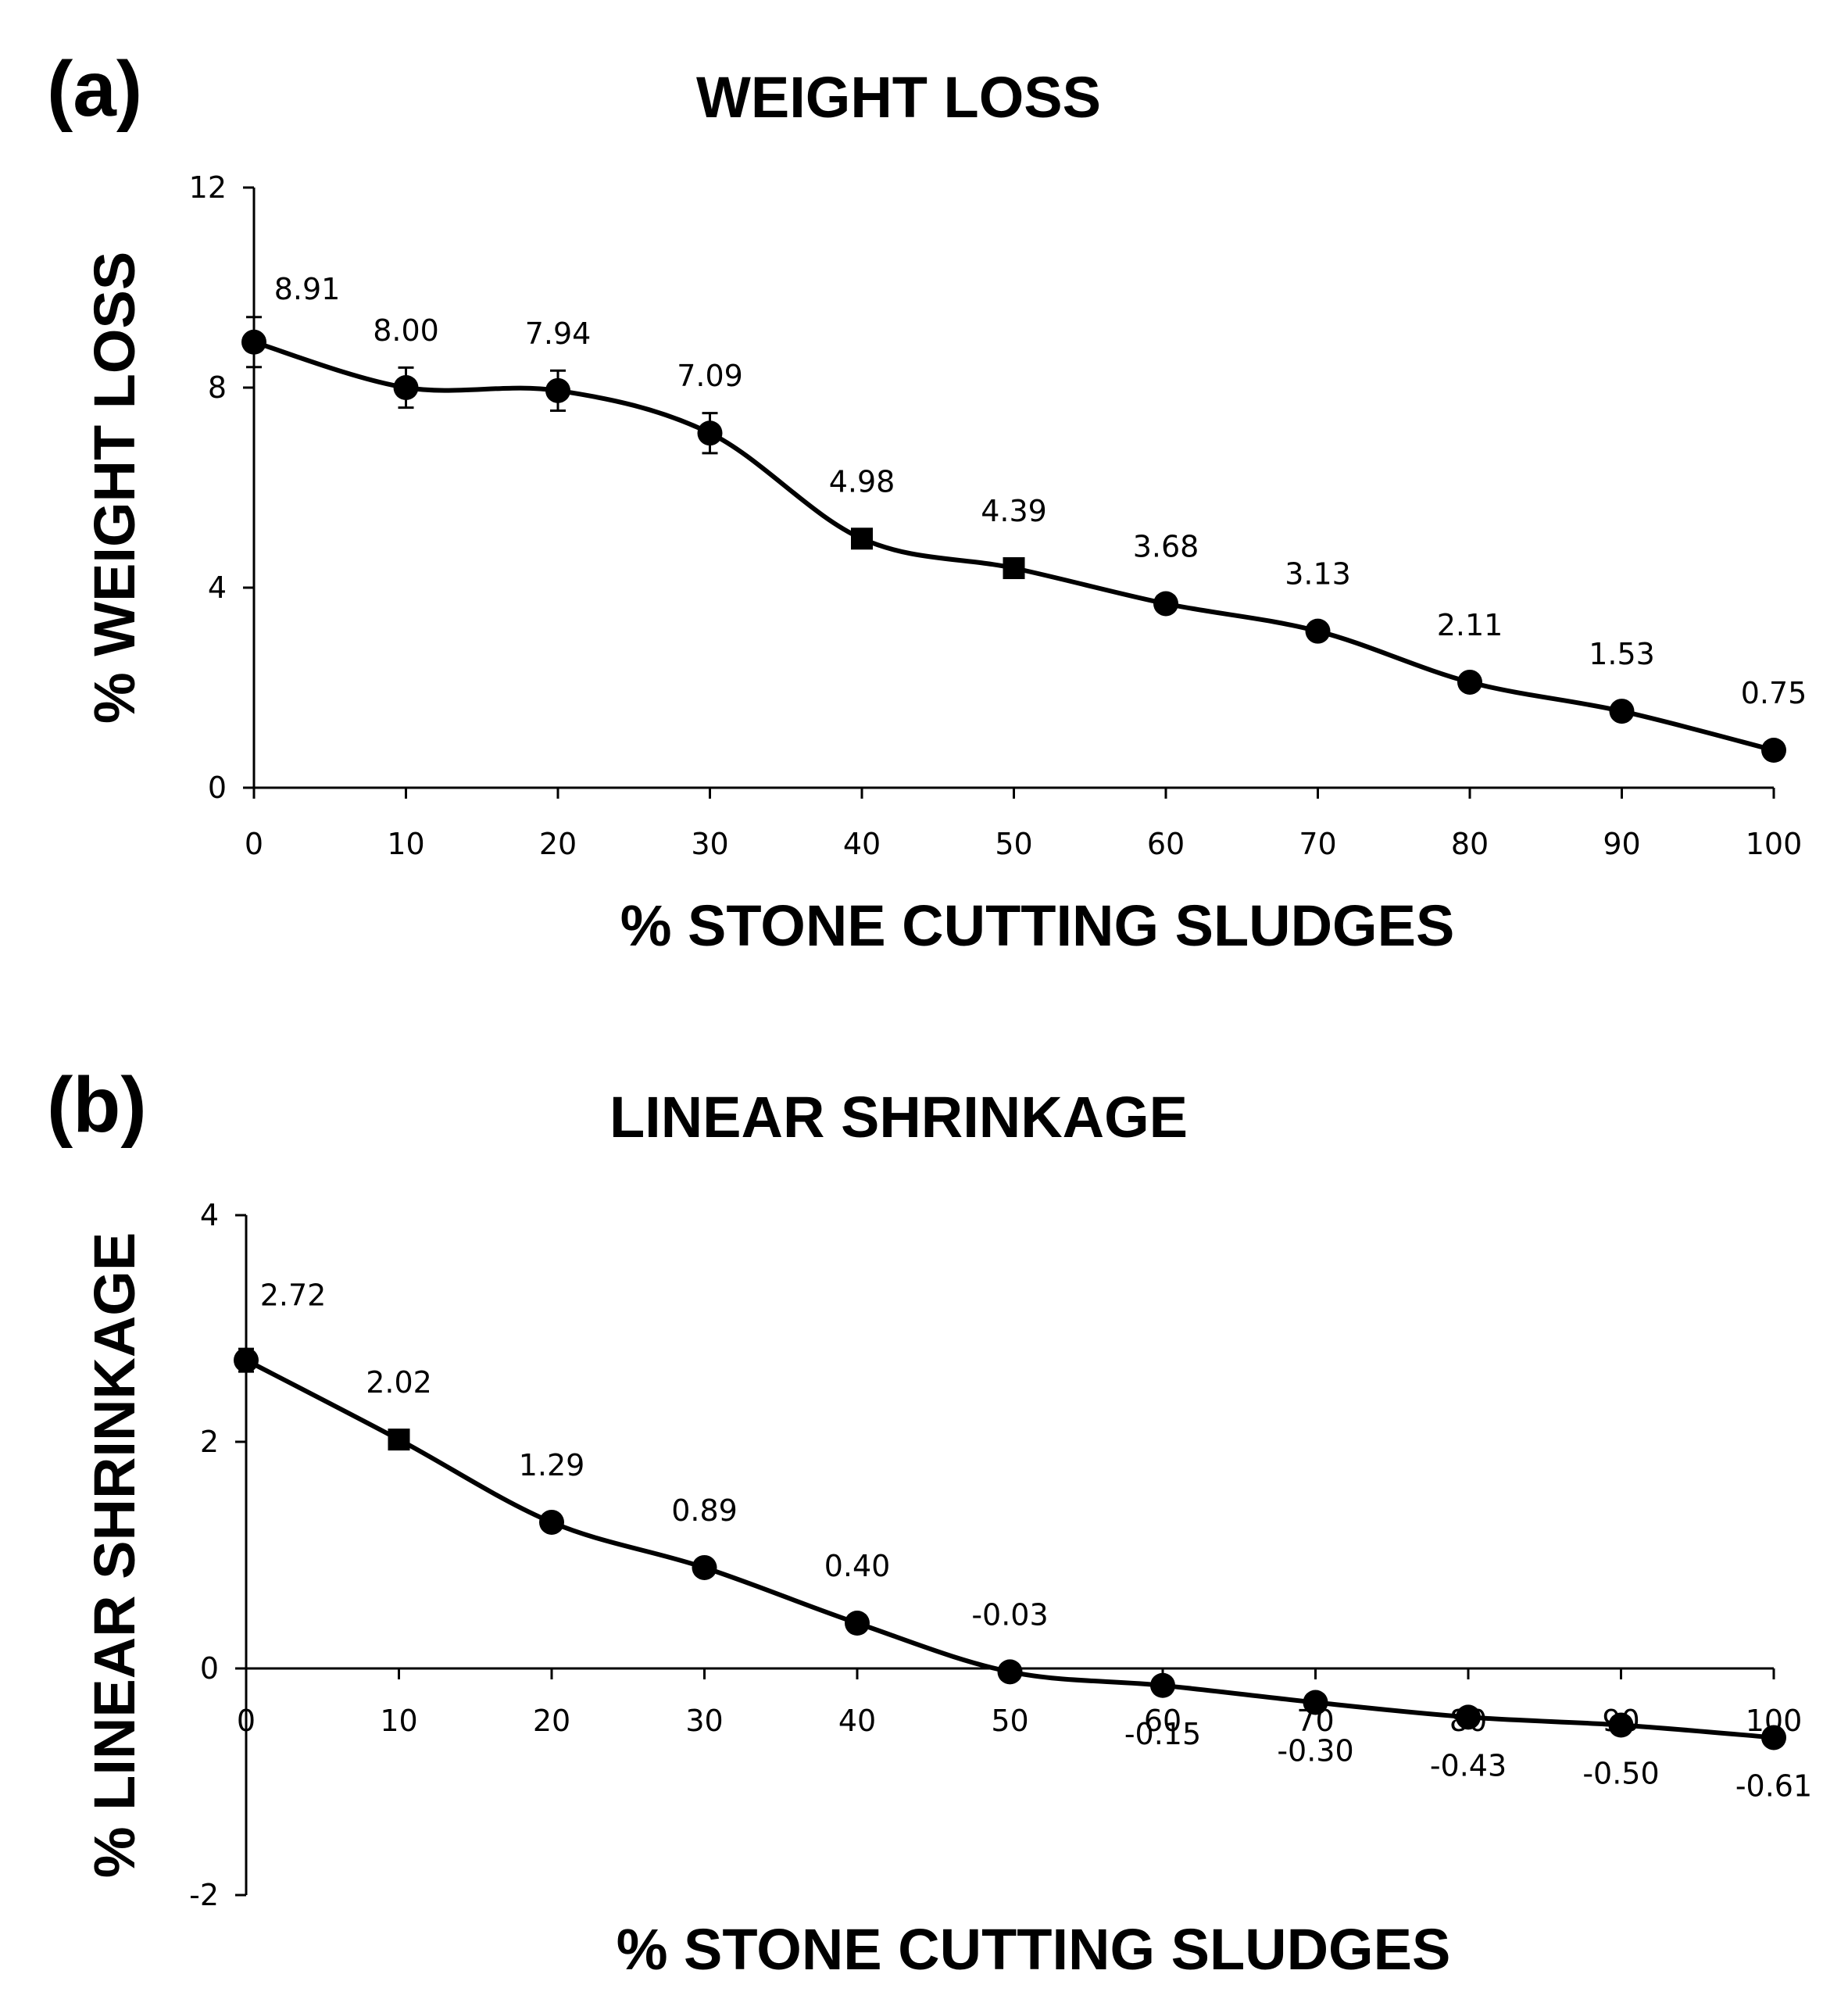  I want to click on panel-label: (b), so click(97, 1105).